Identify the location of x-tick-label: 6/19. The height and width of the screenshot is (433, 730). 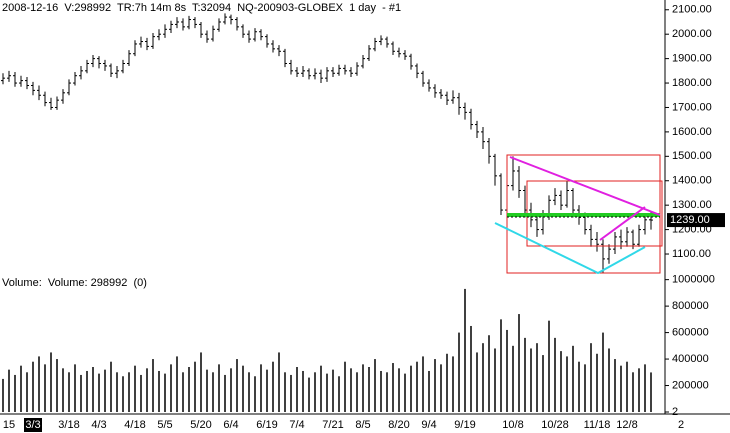
(266, 425).